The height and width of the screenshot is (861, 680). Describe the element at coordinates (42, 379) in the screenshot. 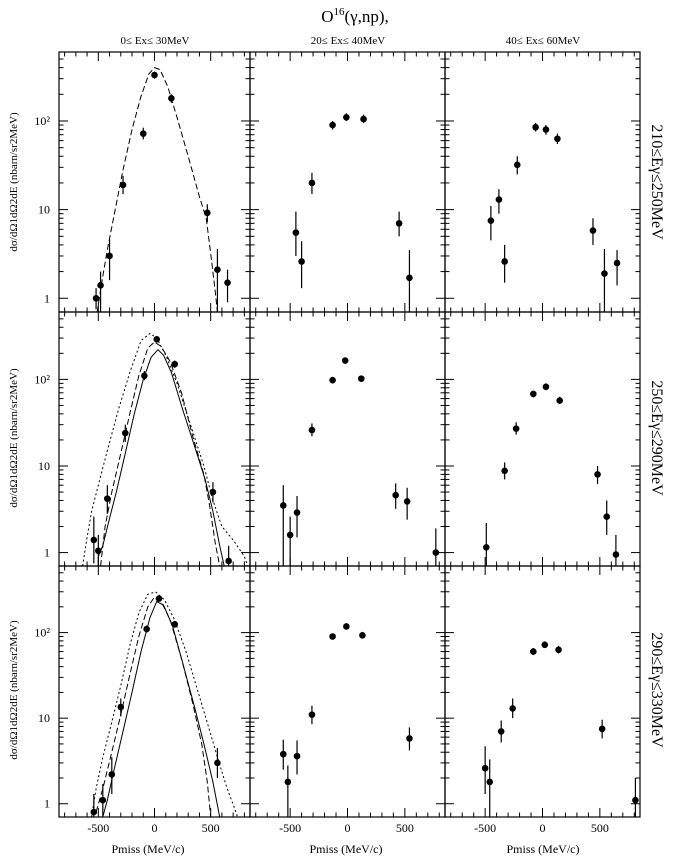

I see `y-tick-label: 10²` at that location.